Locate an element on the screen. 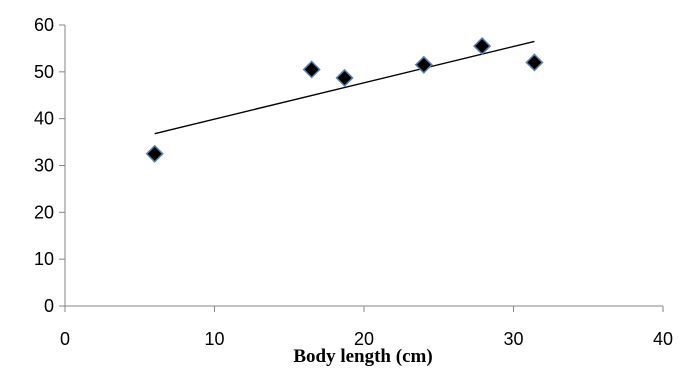  y-tick-label: 50 is located at coordinates (44, 72).